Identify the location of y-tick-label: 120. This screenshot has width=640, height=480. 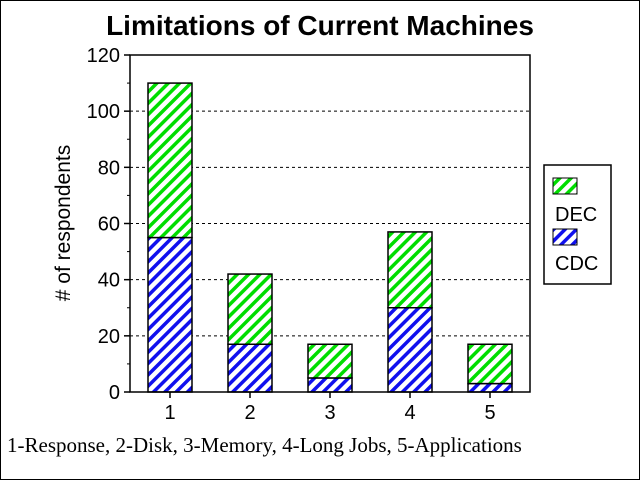
(103, 56).